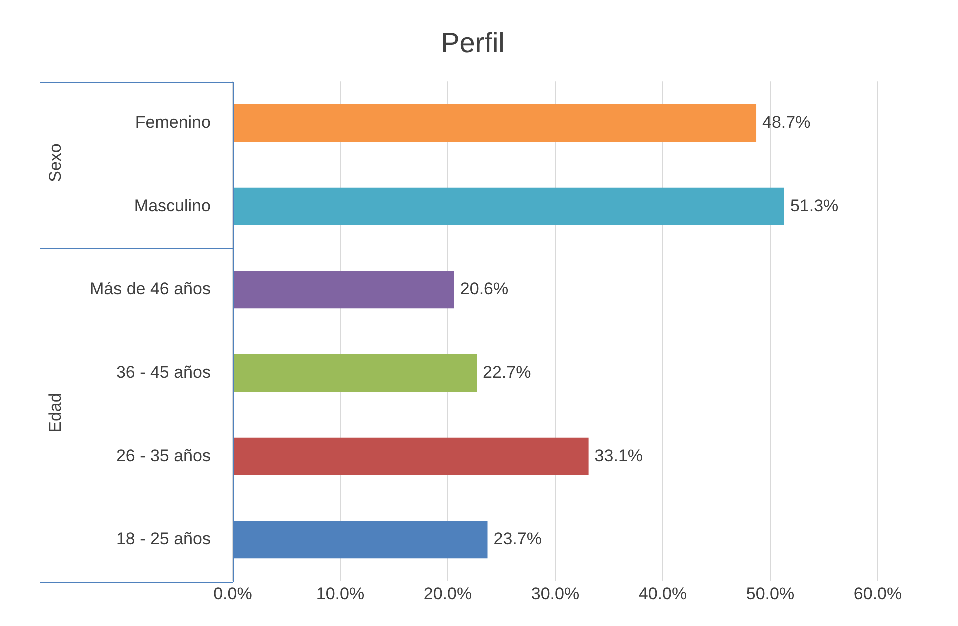 Image resolution: width=958 pixels, height=626 pixels. Describe the element at coordinates (473, 43) in the screenshot. I see `chart-title: Perfil` at that location.